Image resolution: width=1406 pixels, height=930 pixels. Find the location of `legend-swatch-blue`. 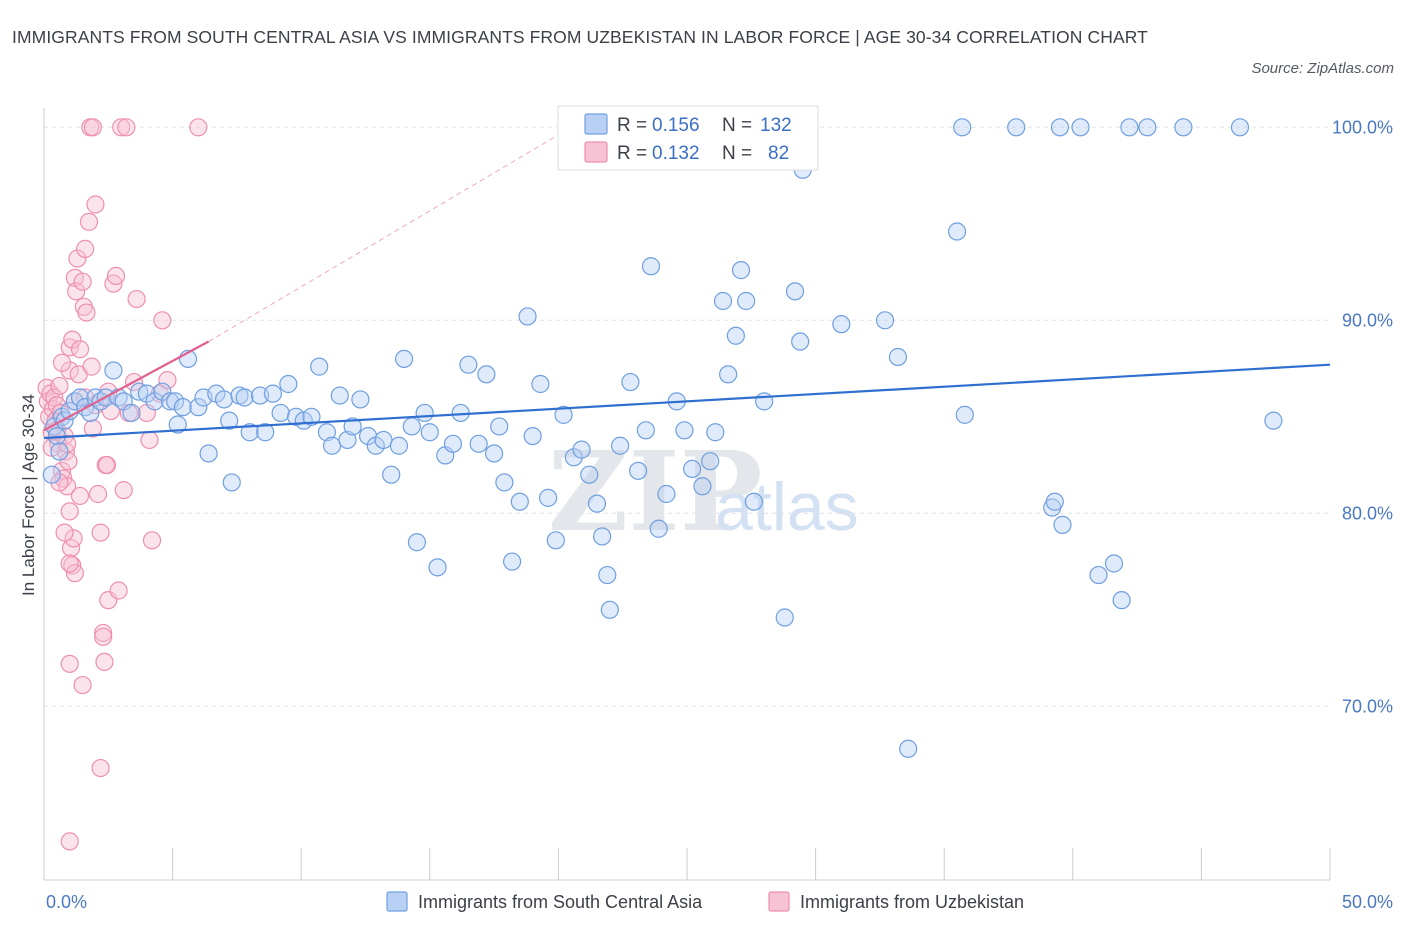

legend-swatch-blue is located at coordinates (596, 124).